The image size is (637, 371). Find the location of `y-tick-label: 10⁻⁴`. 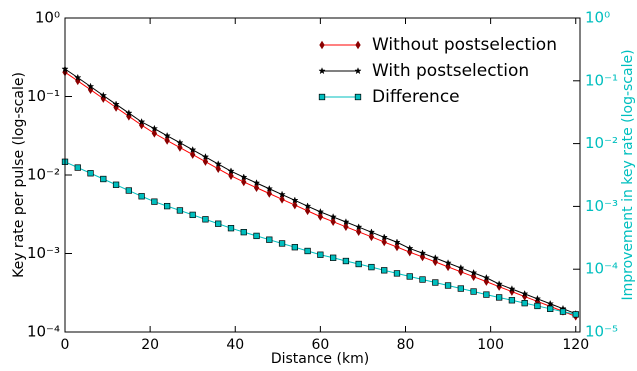

y-tick-label: 10⁻⁴ is located at coordinates (43, 332).